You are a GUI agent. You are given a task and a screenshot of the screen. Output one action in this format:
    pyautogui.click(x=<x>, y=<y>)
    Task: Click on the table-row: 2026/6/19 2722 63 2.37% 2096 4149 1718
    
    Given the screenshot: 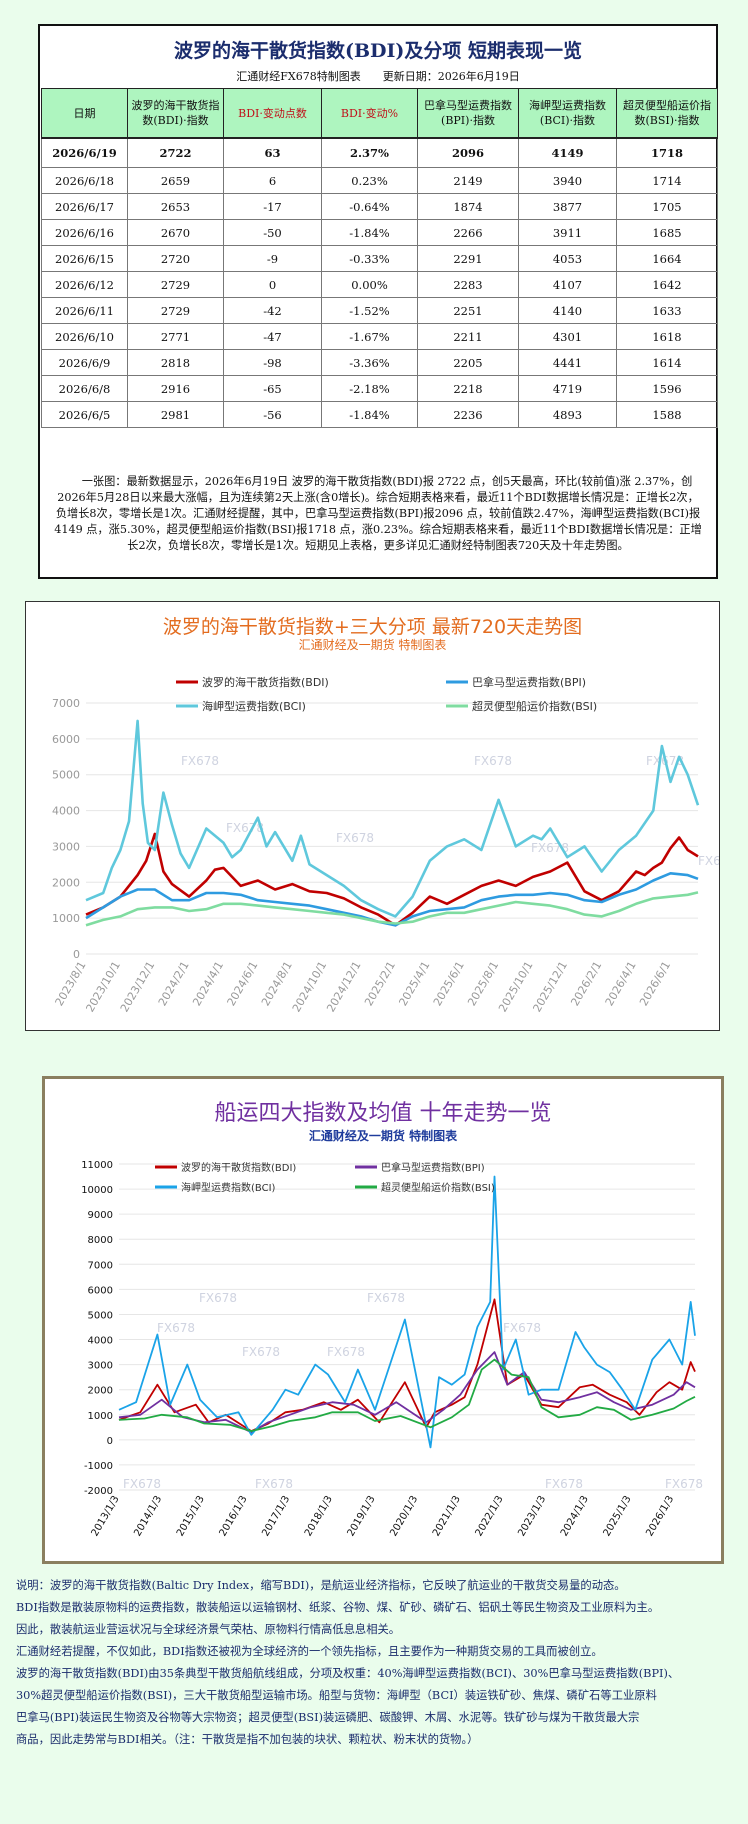 What is the action you would take?
    pyautogui.click(x=379, y=152)
    